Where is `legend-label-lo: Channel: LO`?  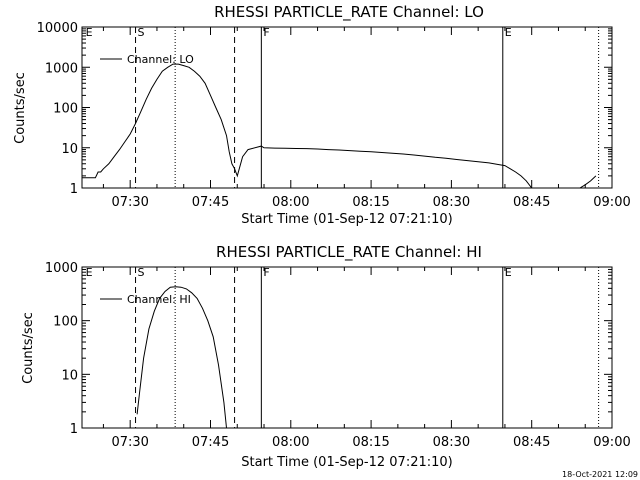 legend-label-lo: Channel: LO is located at coordinates (160, 59).